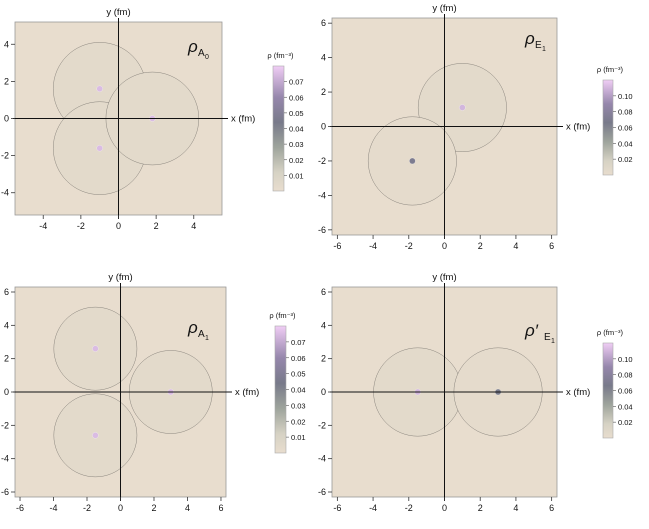 The height and width of the screenshot is (529, 649). What do you see at coordinates (531, 330) in the screenshot?
I see `panel-title: ρ′` at bounding box center [531, 330].